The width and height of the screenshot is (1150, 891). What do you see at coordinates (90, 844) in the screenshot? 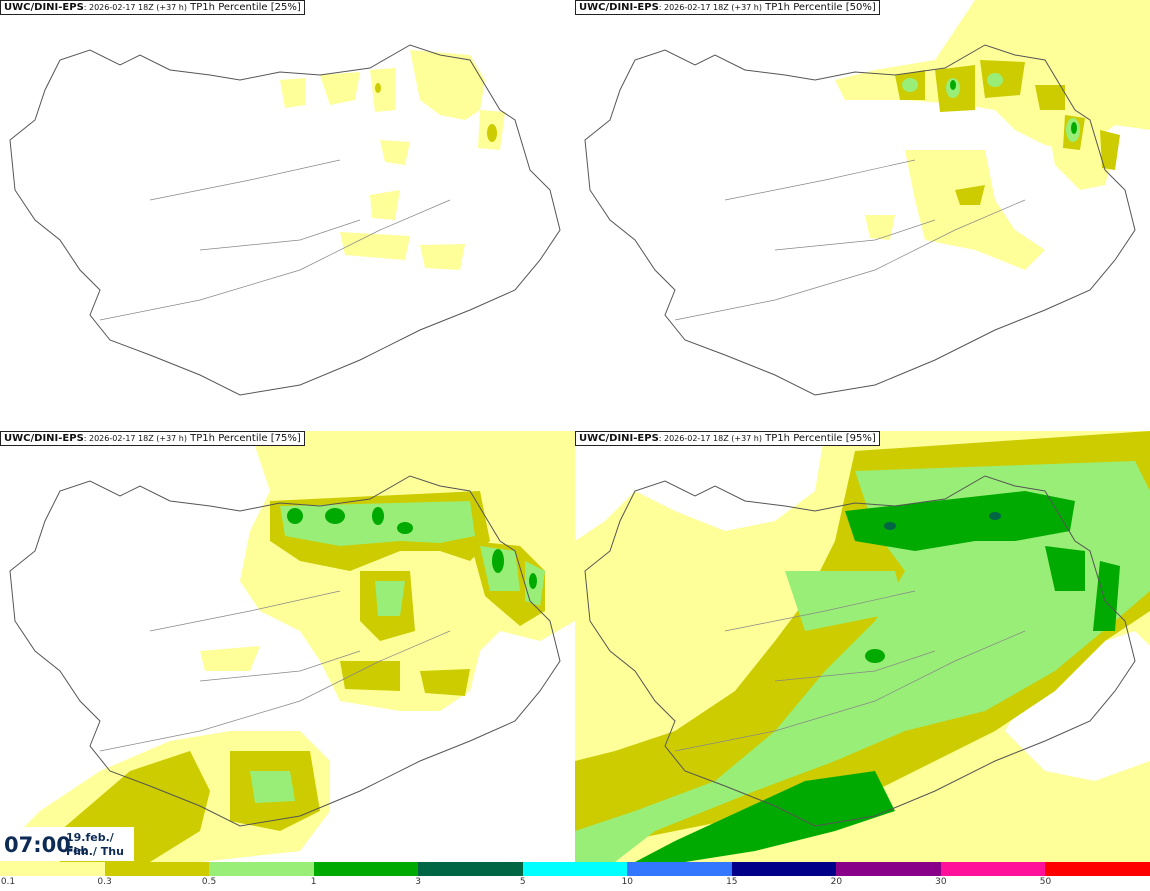
I see `valid-date: 19.feb./ Feb` at bounding box center [90, 844].